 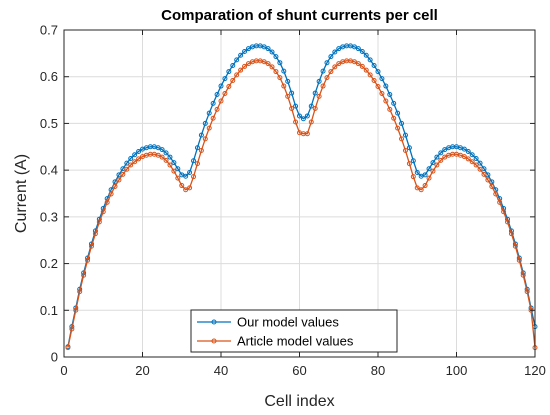 I want to click on y-tick-label: 0.3, so click(x=49, y=216).